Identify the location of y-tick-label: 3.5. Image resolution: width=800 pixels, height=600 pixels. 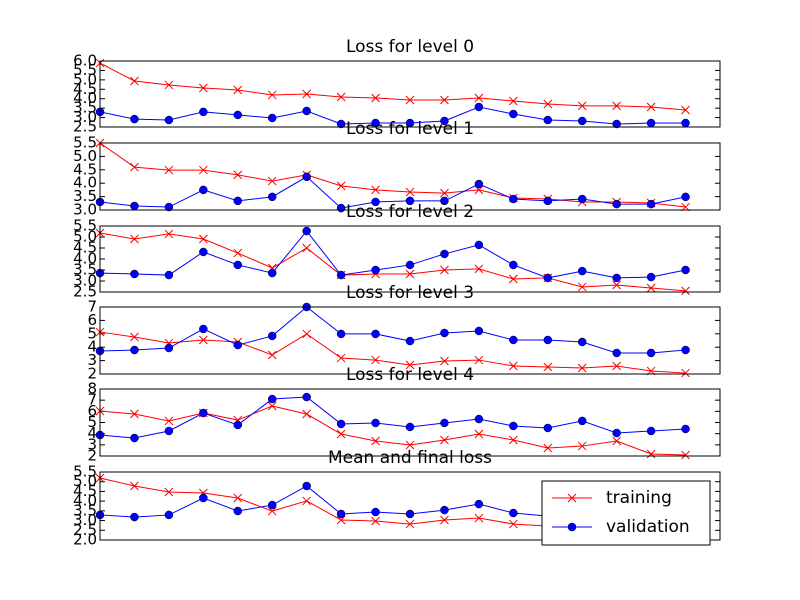
(85, 270).